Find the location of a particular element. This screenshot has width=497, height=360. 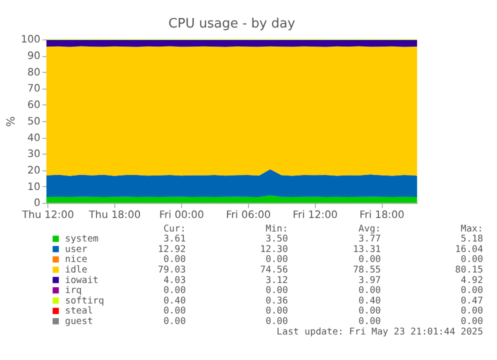

y-tick-label: 10 is located at coordinates (33, 187).